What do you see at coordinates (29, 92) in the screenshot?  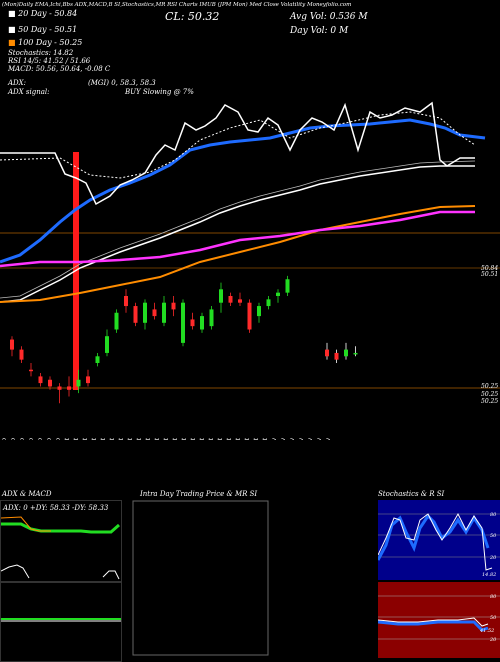 I see `adx-signal-label: ADX signal:` at bounding box center [29, 92].